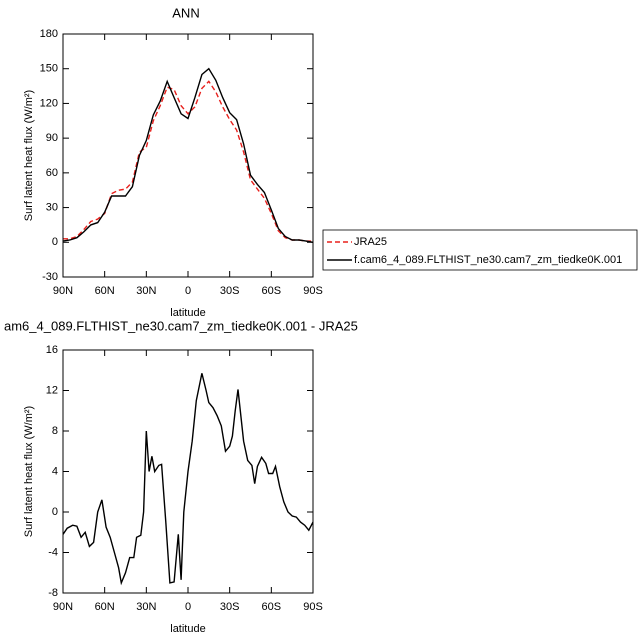 This screenshot has height=638, width=643. What do you see at coordinates (370, 242) in the screenshot?
I see `legend-label: JRA25` at bounding box center [370, 242].